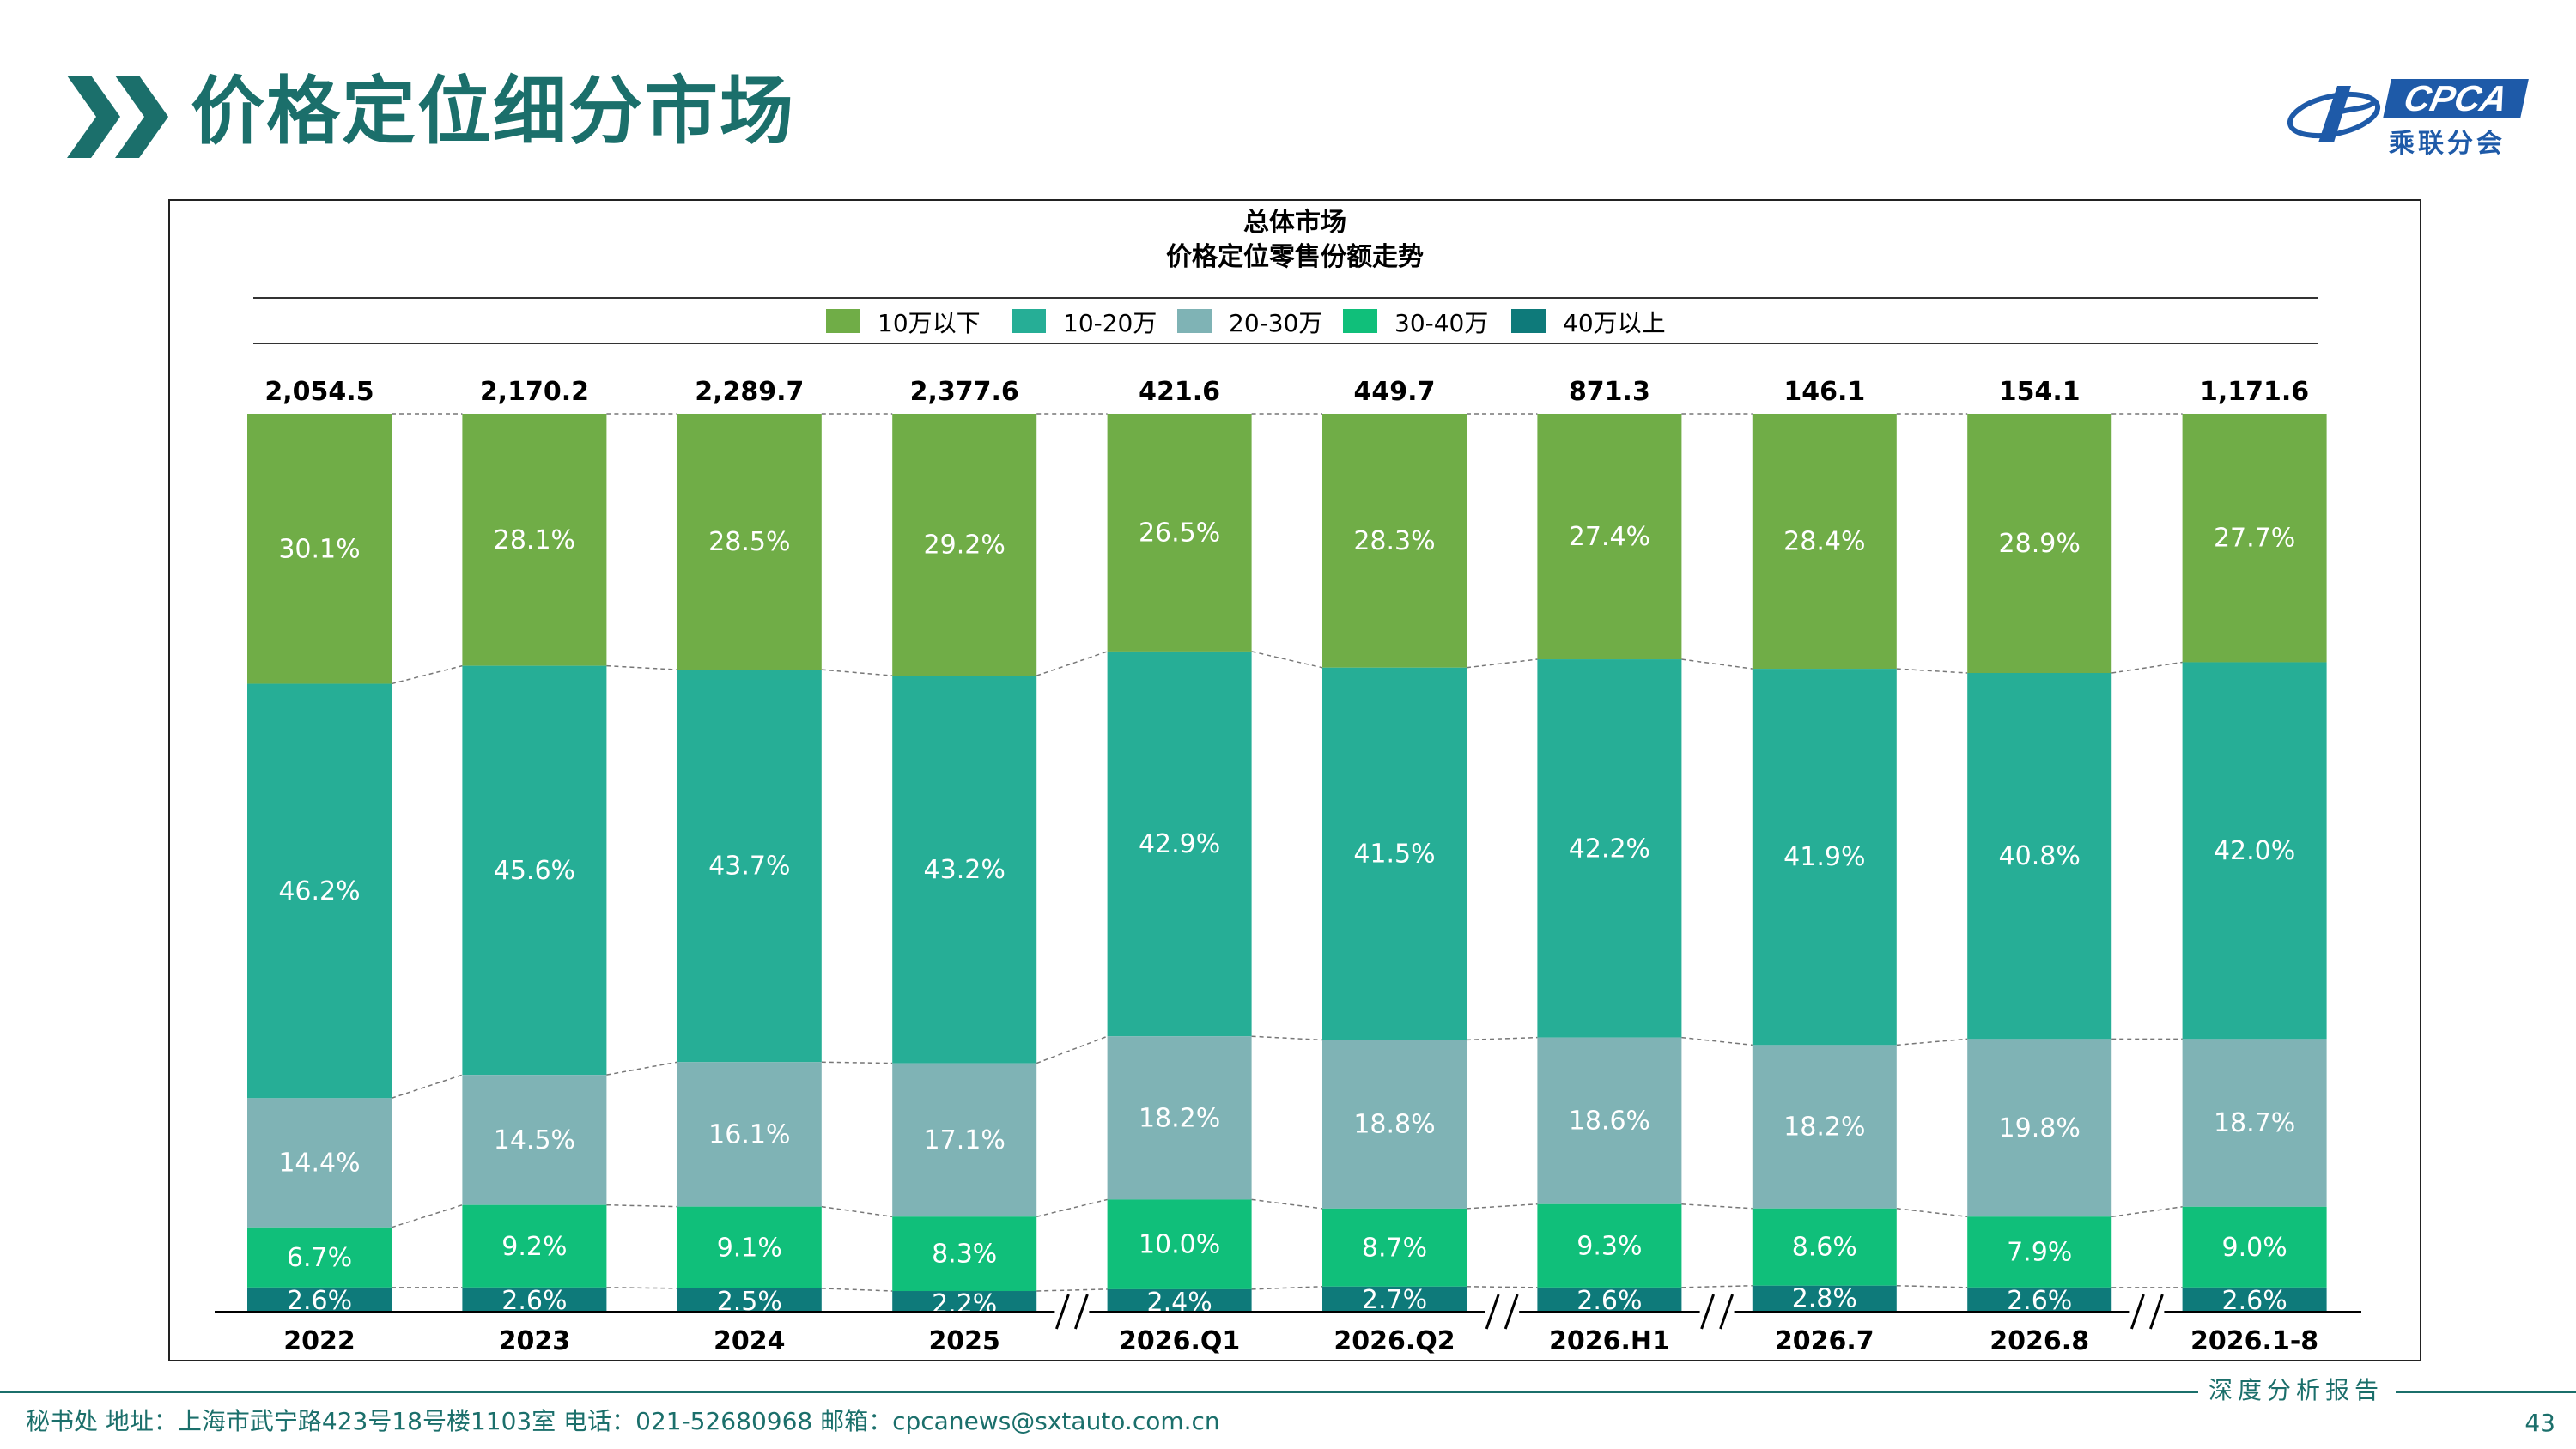 The image size is (2576, 1449). What do you see at coordinates (2040, 856) in the screenshot?
I see `segment-label: 40.8%` at bounding box center [2040, 856].